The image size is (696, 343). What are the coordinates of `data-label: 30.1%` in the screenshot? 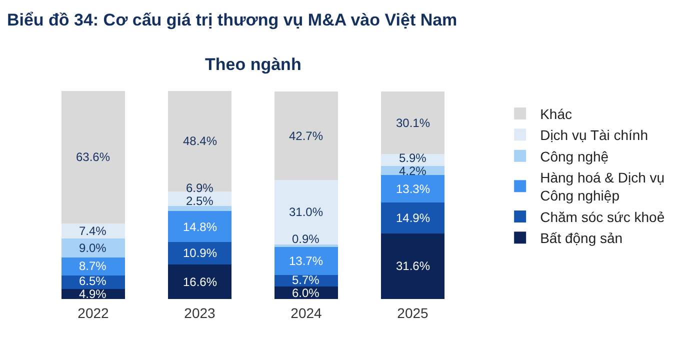 It's located at (413, 123).